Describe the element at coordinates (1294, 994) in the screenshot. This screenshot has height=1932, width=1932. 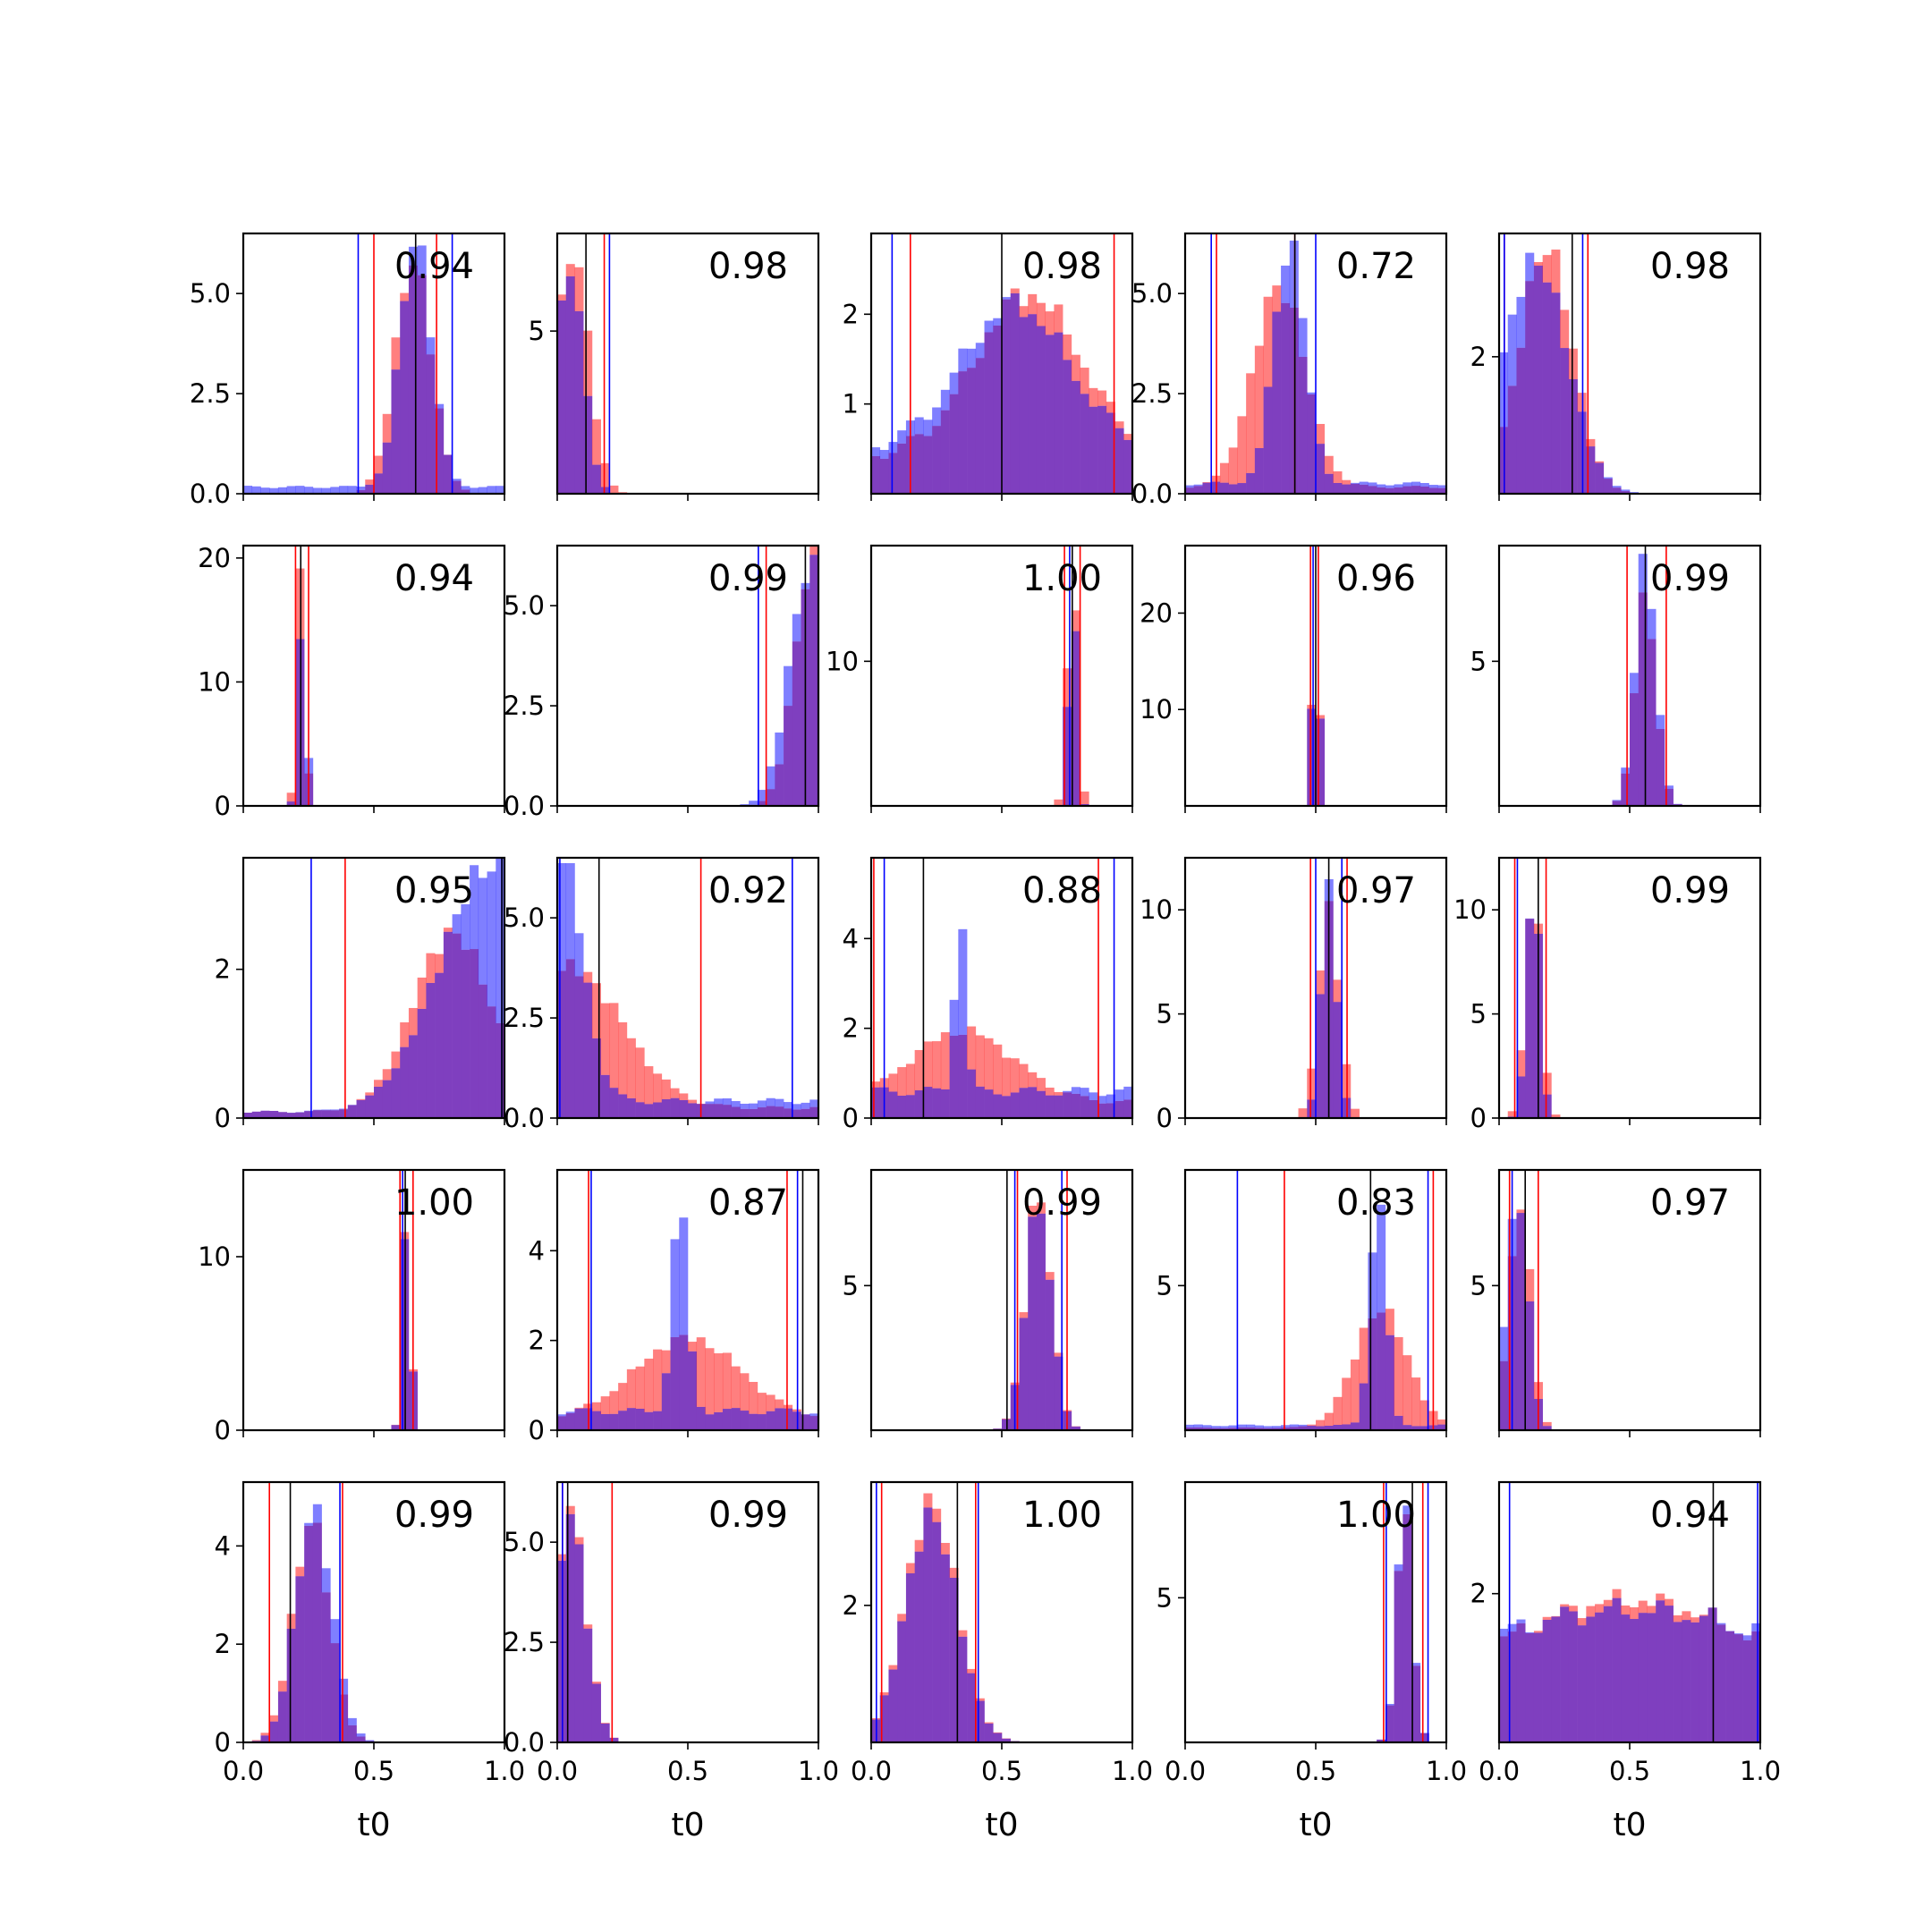
I see `subplot-14: 0 5 10 0.97` at that location.